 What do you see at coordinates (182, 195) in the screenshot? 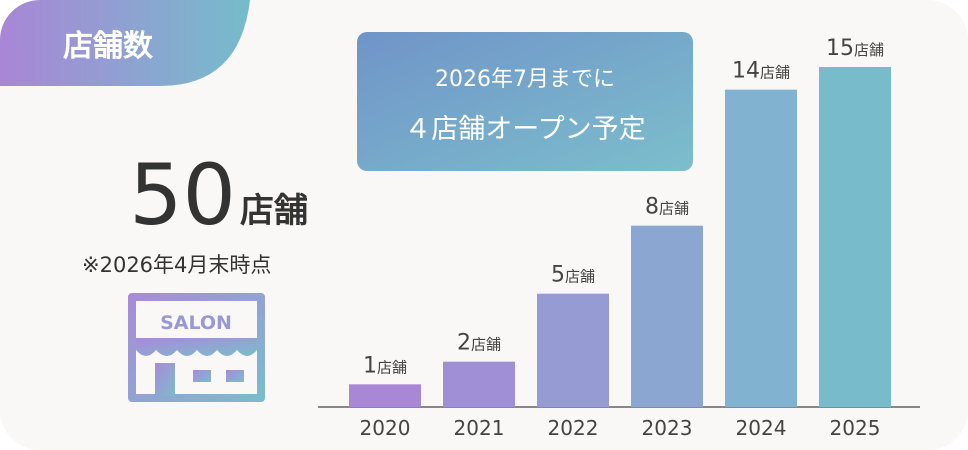
I see `total-value: 50` at bounding box center [182, 195].